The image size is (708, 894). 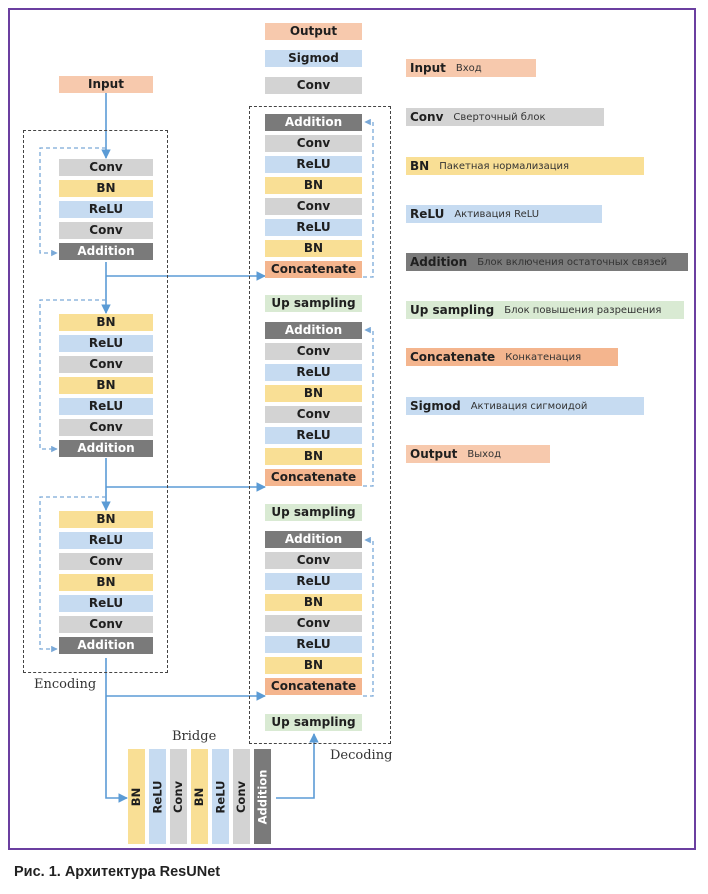 I want to click on decoding-box, so click(x=320, y=425).